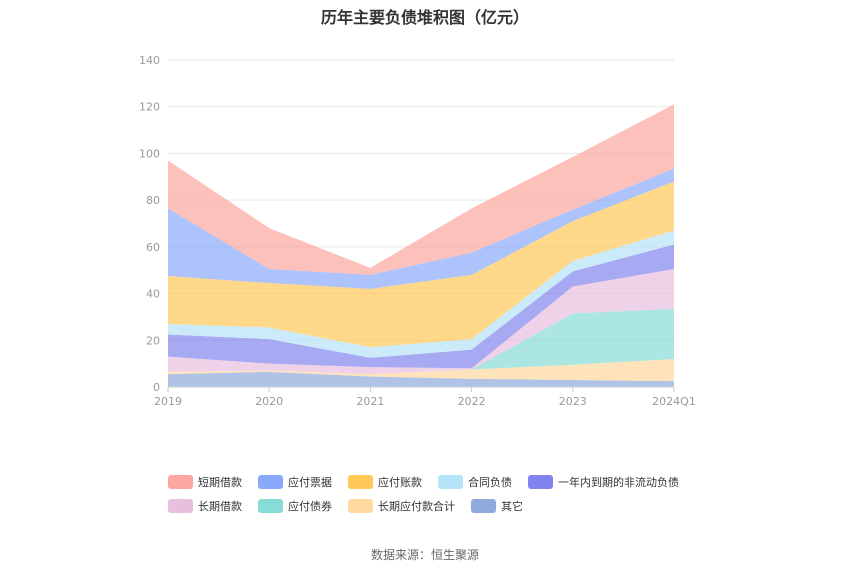 This screenshot has height=575, width=850. I want to click on legend-label: 合同负债, so click(490, 482).